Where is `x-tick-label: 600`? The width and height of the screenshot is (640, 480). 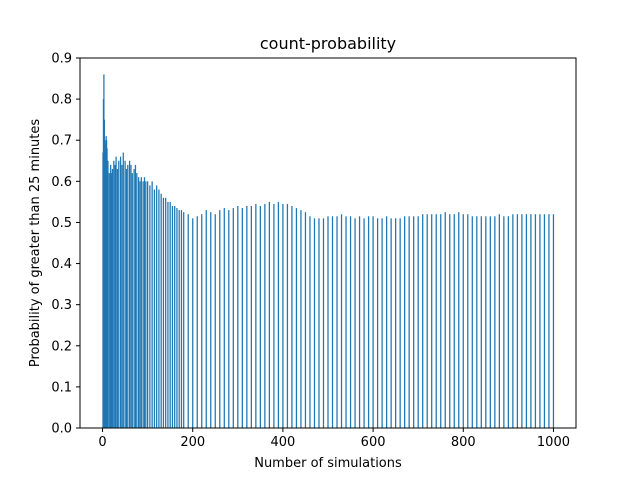
x-tick-label: 600 is located at coordinates (373, 442).